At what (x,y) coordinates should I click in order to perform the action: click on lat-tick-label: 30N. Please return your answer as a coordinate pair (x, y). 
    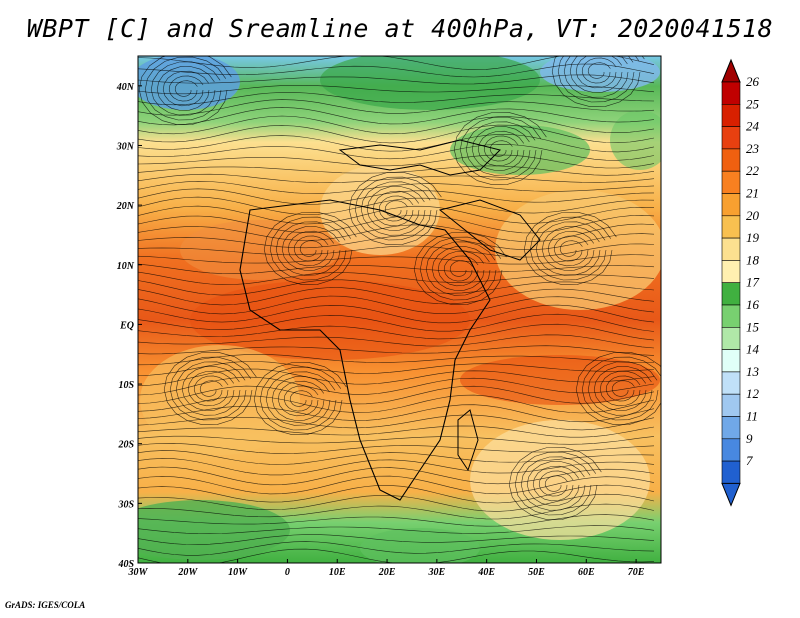
    Looking at the image, I should click on (125, 146).